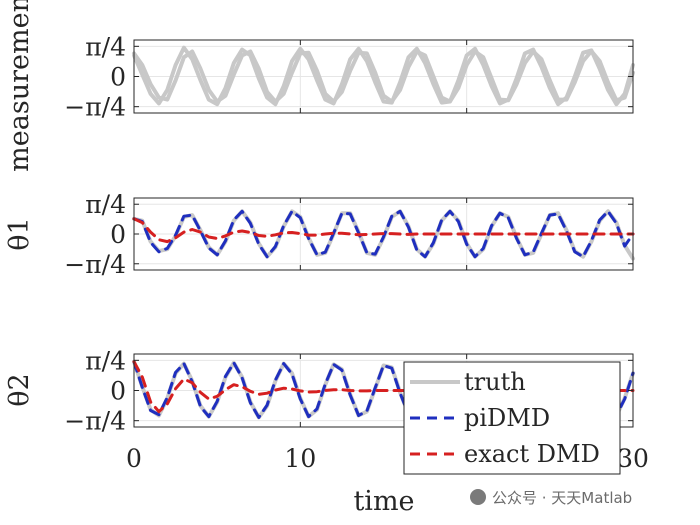  What do you see at coordinates (495, 382) in the screenshot?
I see `legend-label: truth` at bounding box center [495, 382].